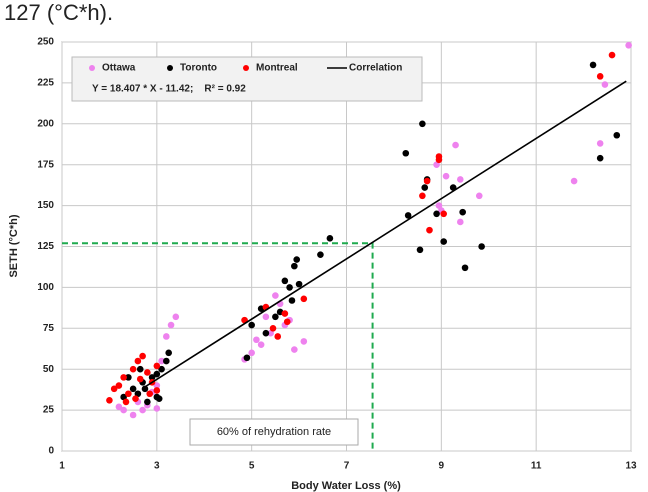  What do you see at coordinates (536, 466) in the screenshot?
I see `x-tick-label: 11` at bounding box center [536, 466].